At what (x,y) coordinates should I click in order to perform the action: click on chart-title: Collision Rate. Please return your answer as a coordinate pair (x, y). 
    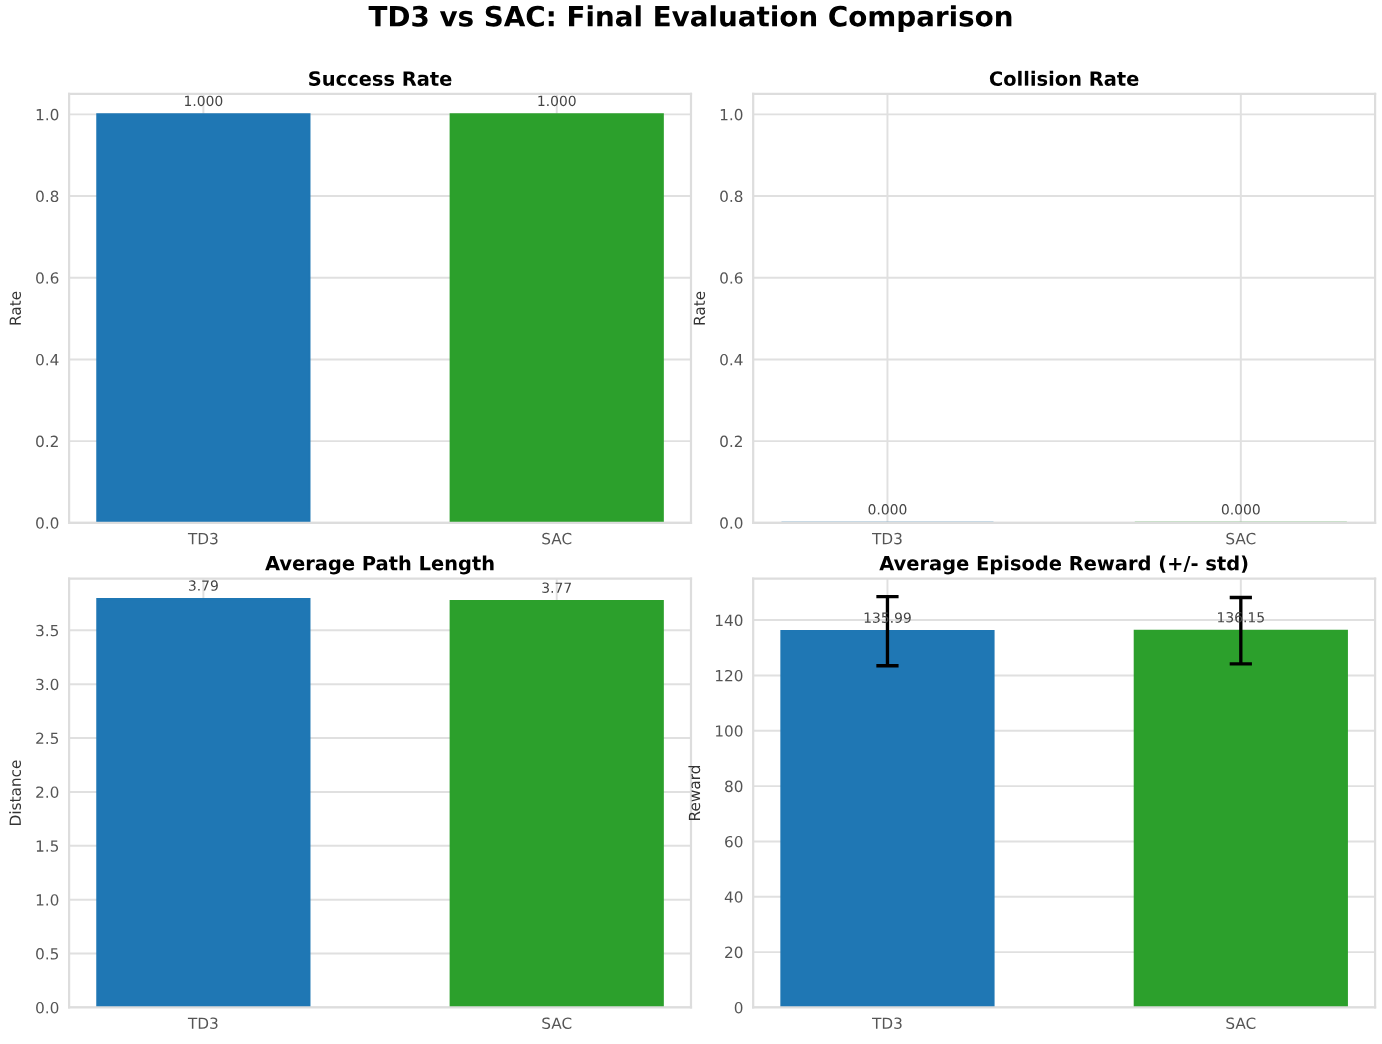
    Looking at the image, I should click on (1064, 78).